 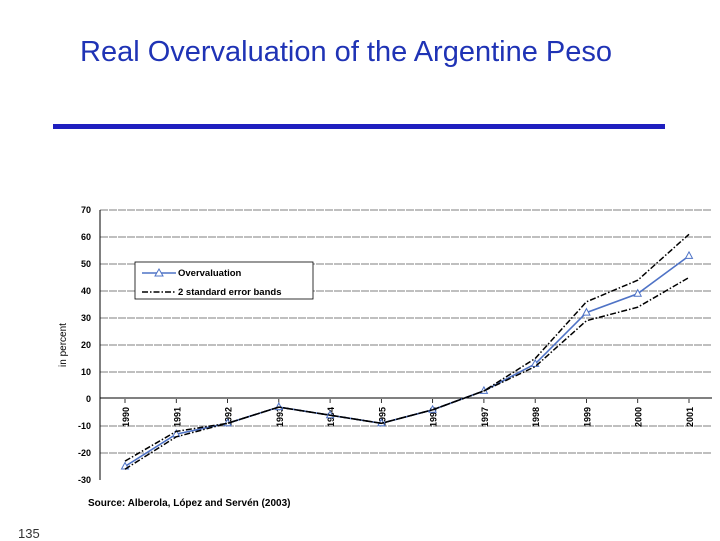 I want to click on x-tick-label: 1990, so click(x=126, y=417).